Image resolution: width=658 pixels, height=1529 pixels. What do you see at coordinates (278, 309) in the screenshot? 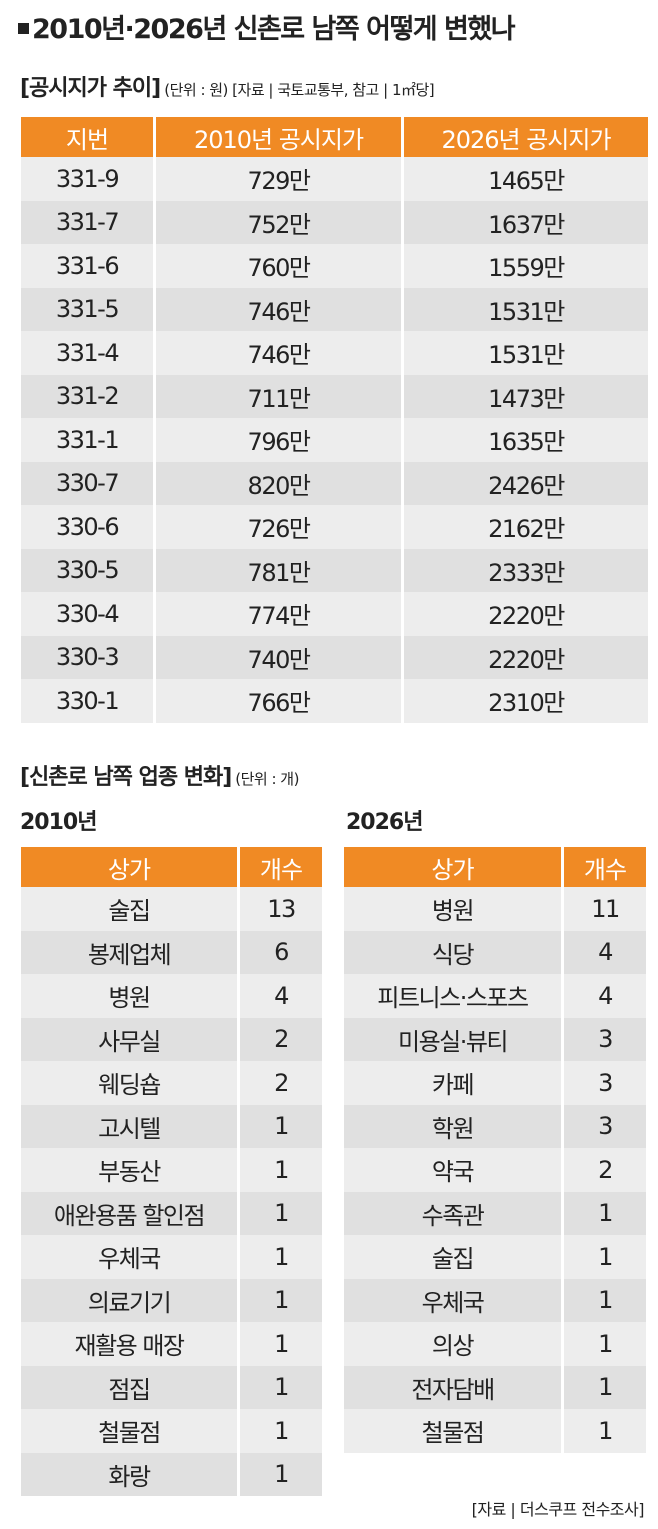
I see `price-table-cell: 746만` at bounding box center [278, 309].